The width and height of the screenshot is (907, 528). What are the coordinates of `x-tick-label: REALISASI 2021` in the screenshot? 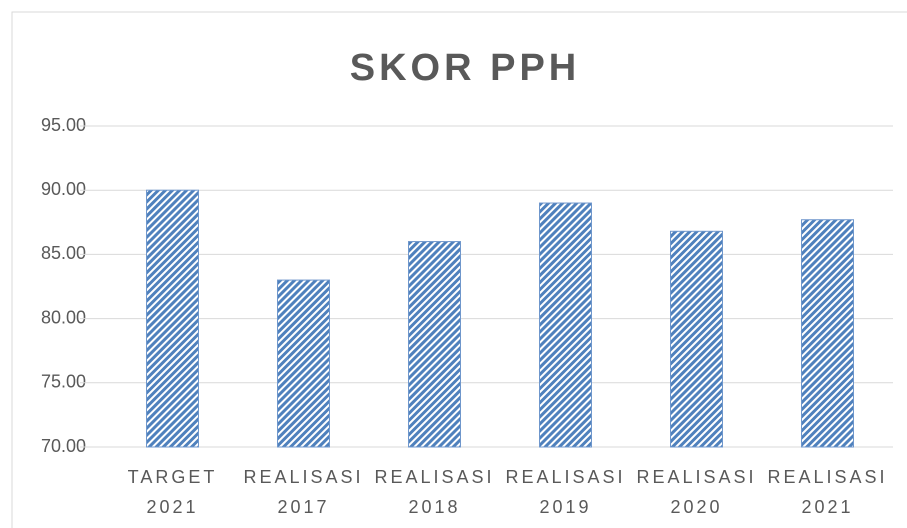 It's located at (827, 492).